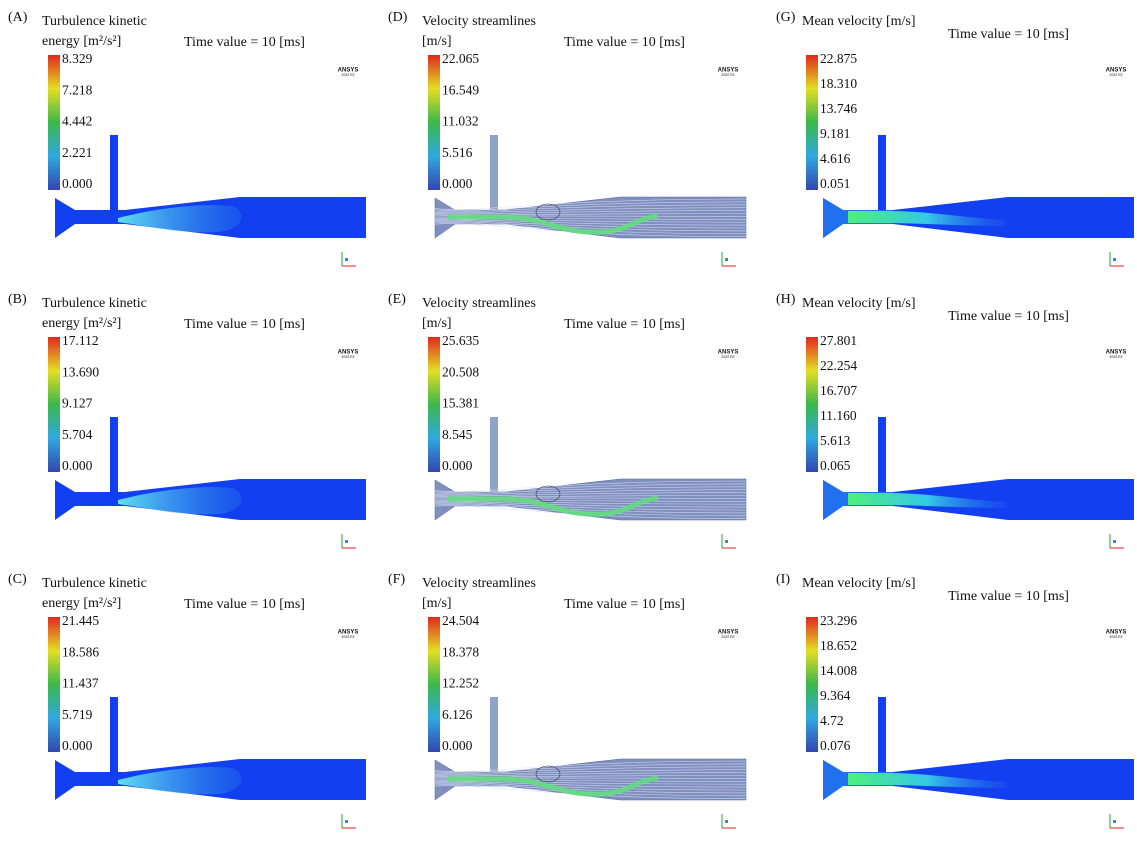  I want to click on colorbar-tick-label: 17.112, so click(80, 340).